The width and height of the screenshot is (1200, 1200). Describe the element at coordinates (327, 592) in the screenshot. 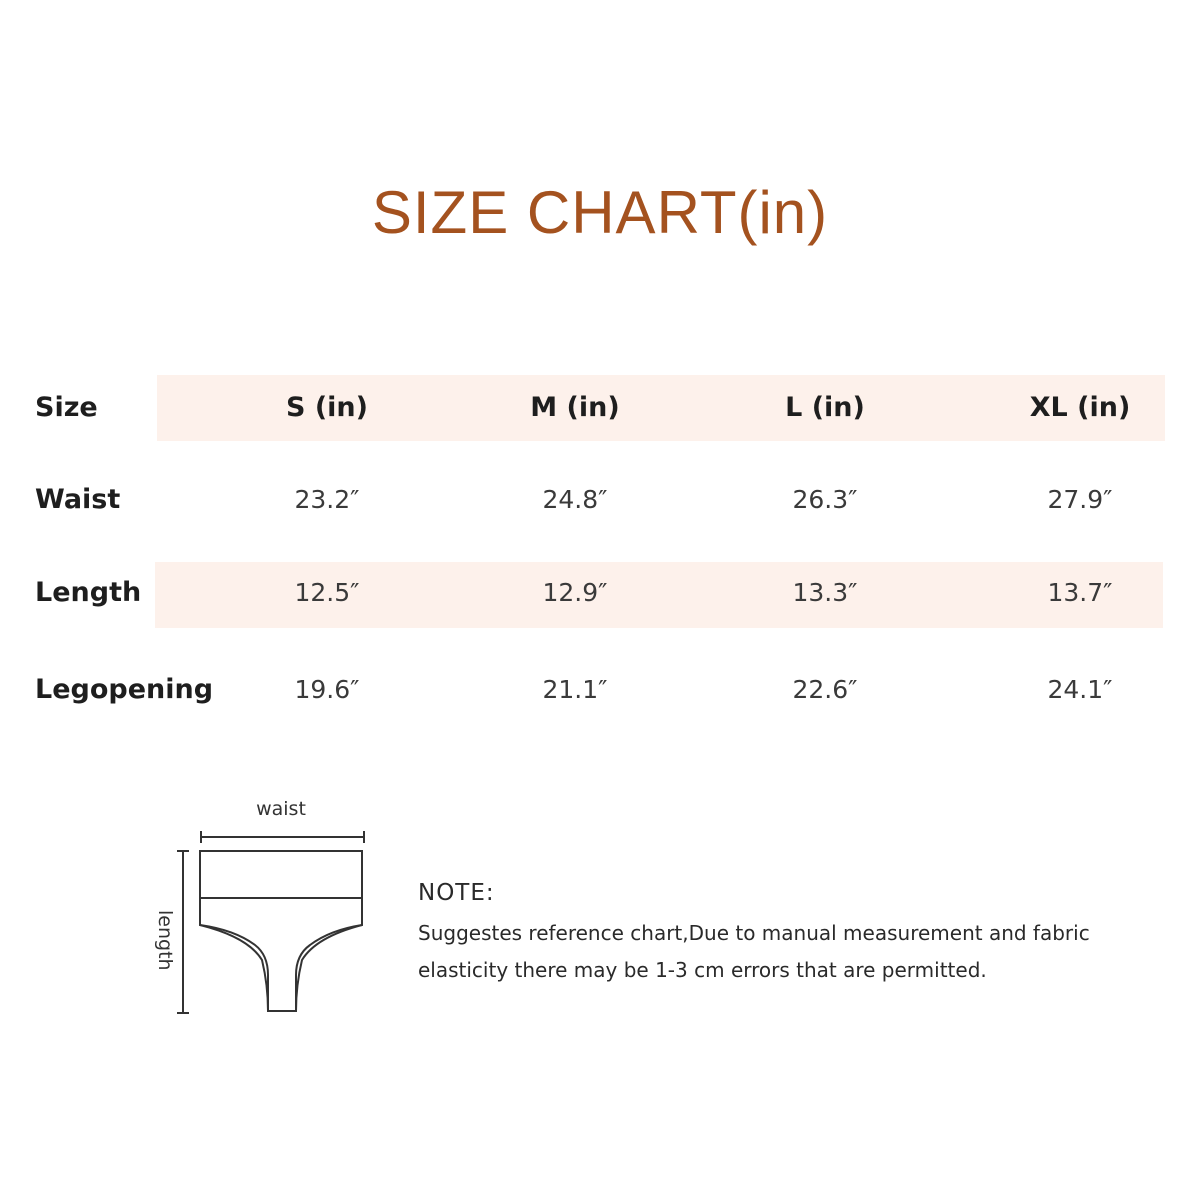

I see `table-cell: 12.5″` at that location.